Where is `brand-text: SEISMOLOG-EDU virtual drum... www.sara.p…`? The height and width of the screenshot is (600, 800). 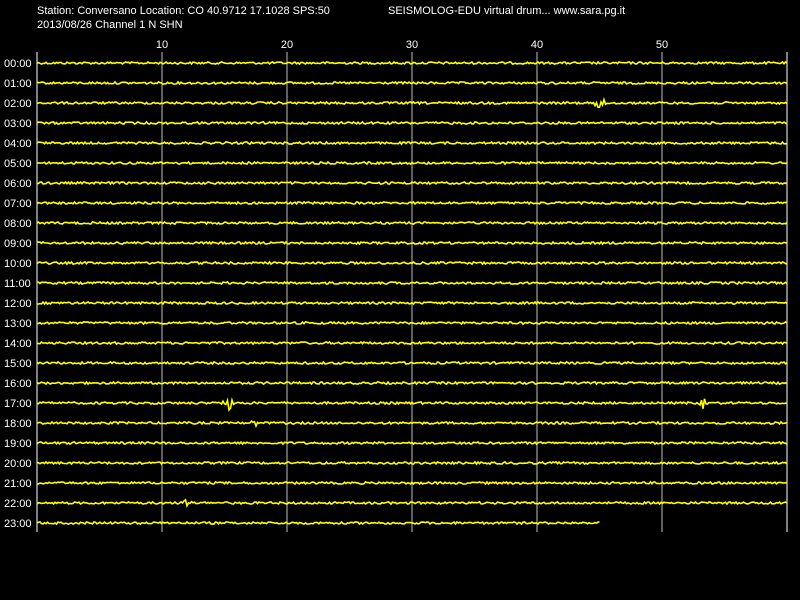 brand-text: SEISMOLOG-EDU virtual drum... www.sara.p… is located at coordinates (506, 11).